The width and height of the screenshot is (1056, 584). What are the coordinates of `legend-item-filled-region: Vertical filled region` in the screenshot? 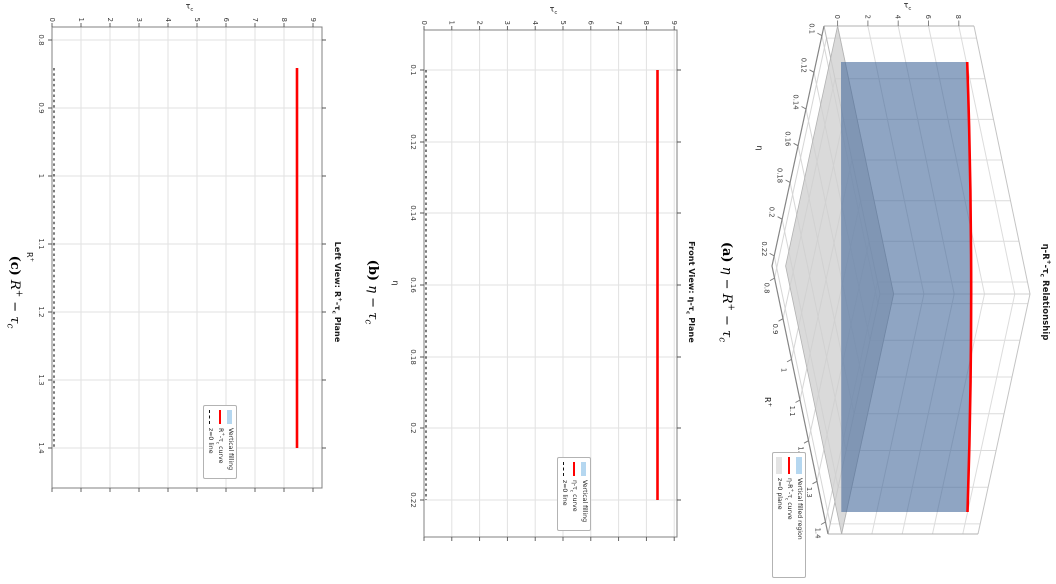 It's located at (799, 515).